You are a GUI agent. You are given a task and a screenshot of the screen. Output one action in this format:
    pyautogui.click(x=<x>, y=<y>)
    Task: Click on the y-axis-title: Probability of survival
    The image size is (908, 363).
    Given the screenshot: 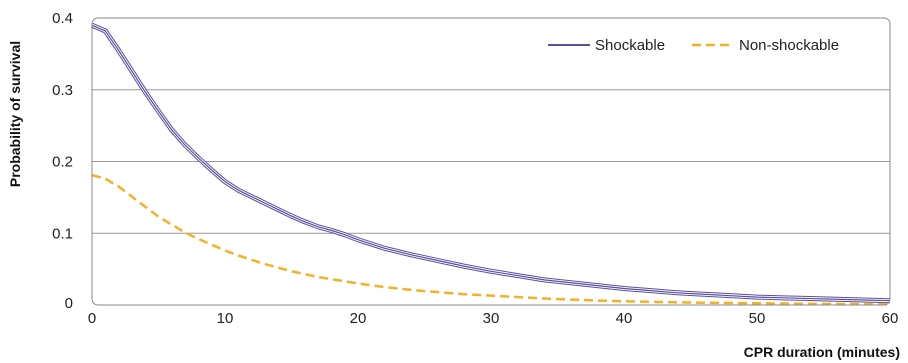 What is the action you would take?
    pyautogui.click(x=15, y=114)
    